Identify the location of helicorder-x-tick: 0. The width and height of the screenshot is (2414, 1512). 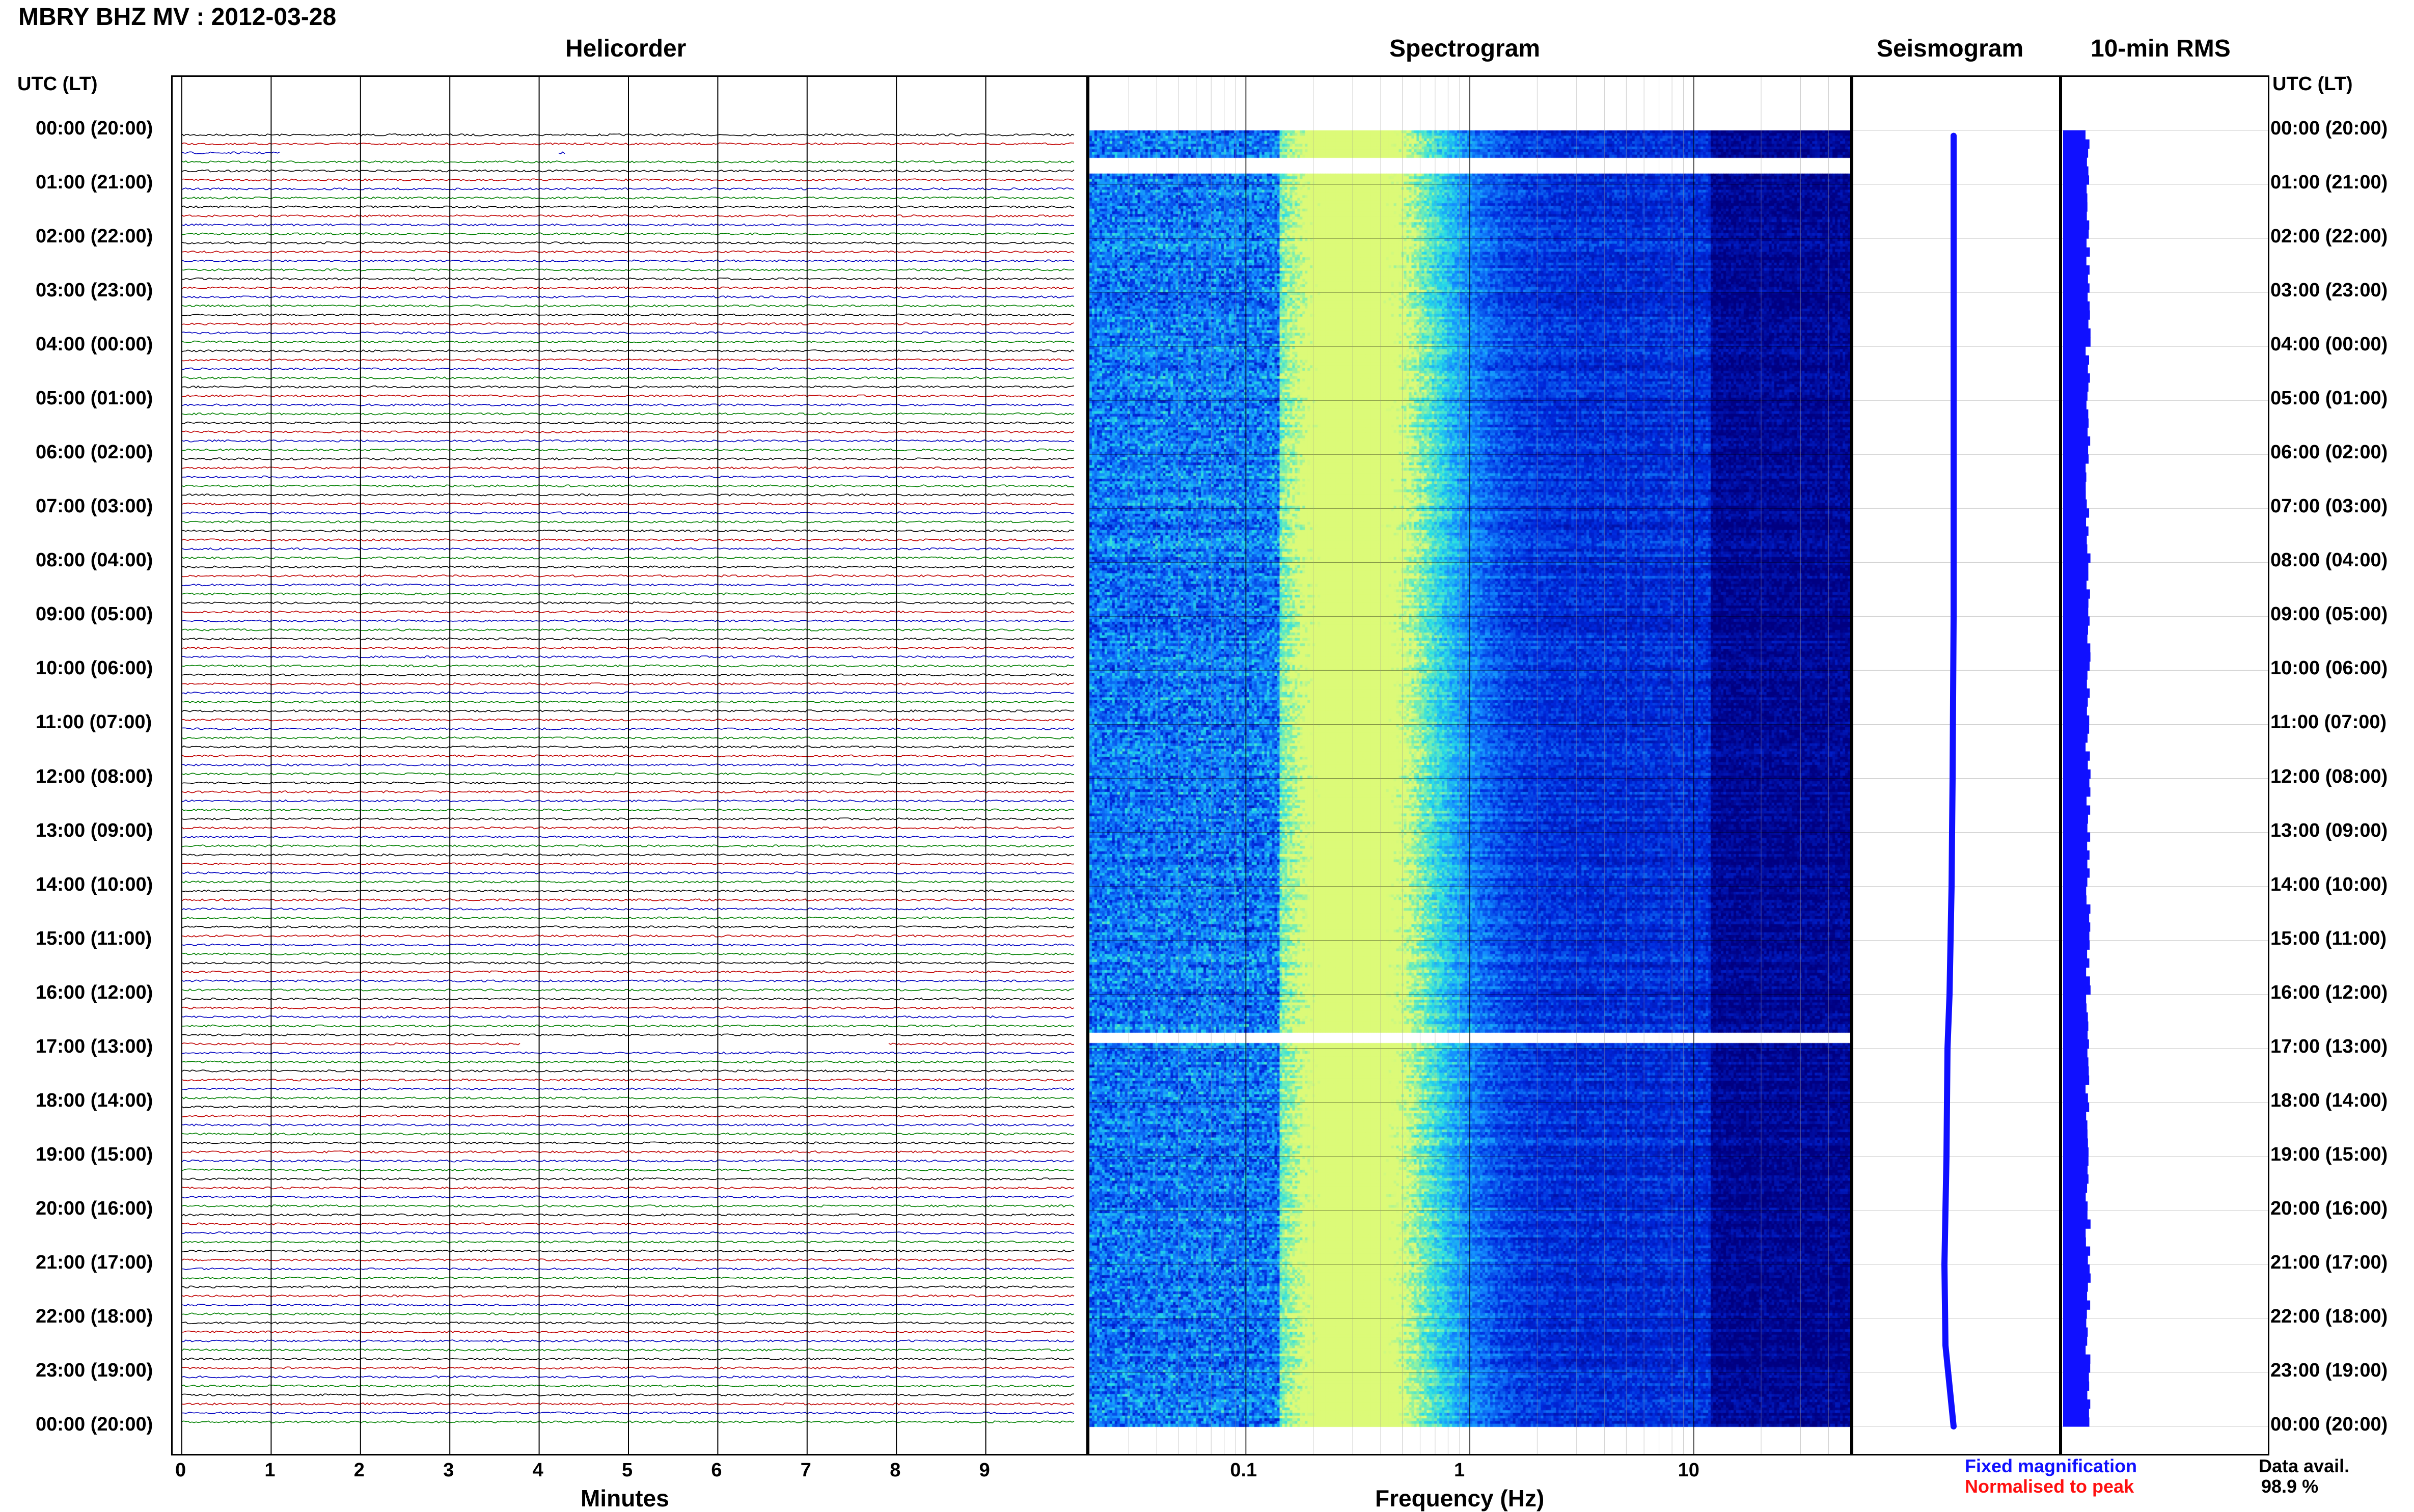
(180, 1470).